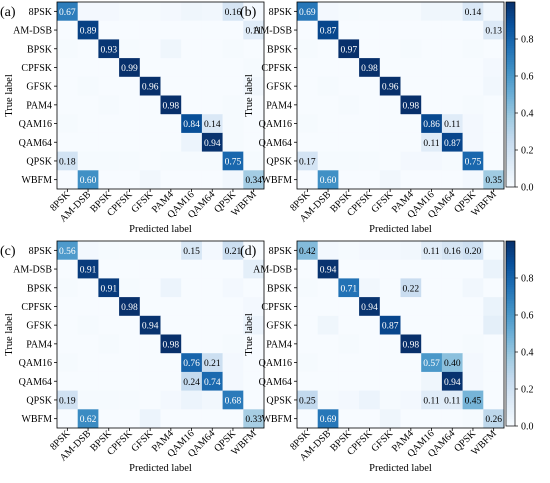 This screenshot has height=483, width=550. I want to click on y-tick-label: QAM64, so click(275, 382).